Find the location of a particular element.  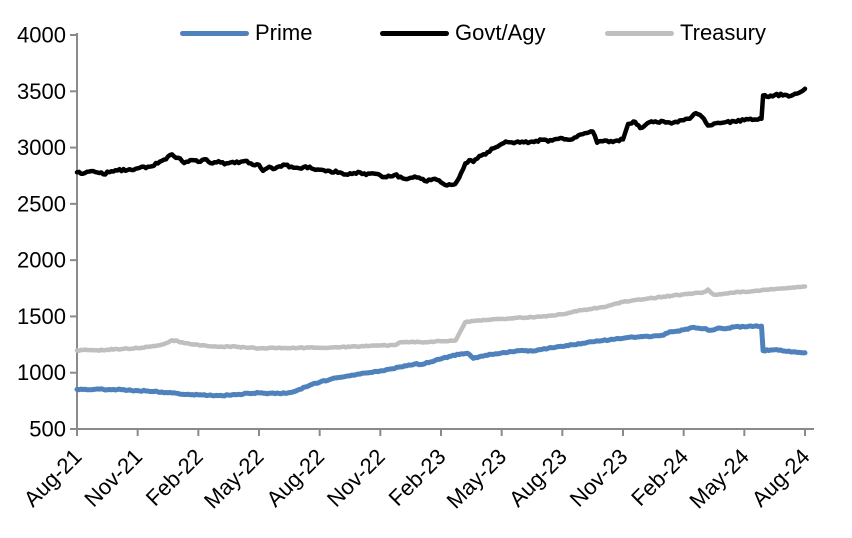

y-tick-label: 1000 is located at coordinates (41, 372).